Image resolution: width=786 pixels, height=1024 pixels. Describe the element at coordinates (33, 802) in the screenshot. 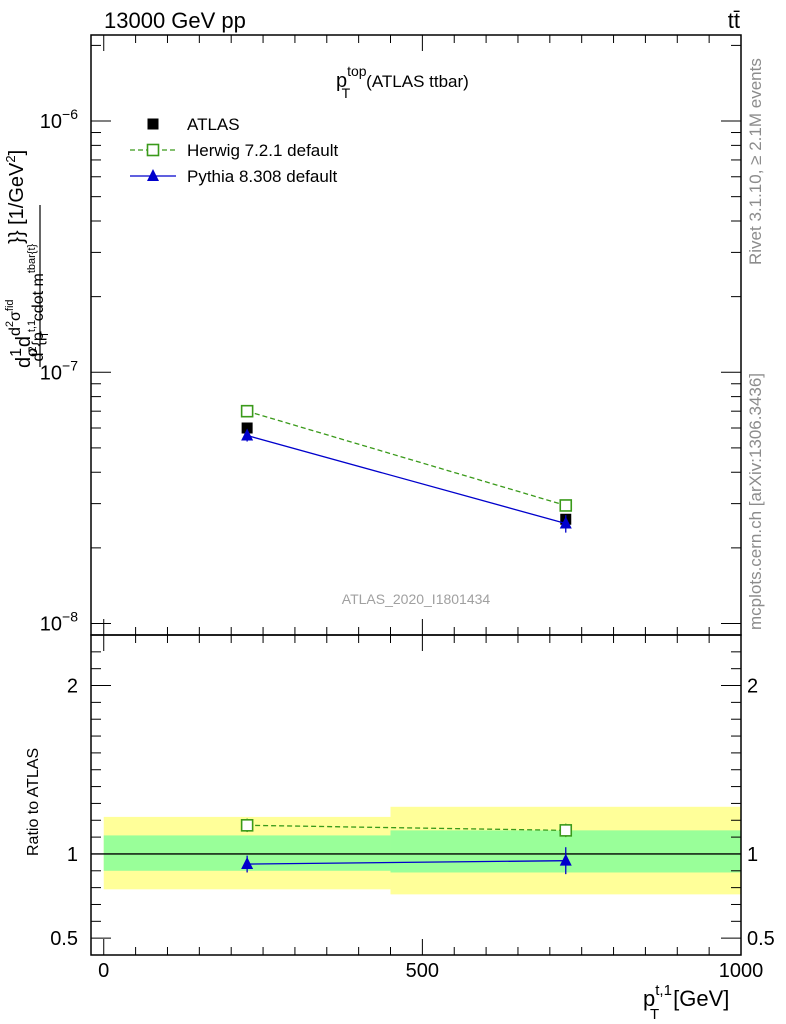

I see `ratio-ylabel: Ratio to ATLAS` at that location.